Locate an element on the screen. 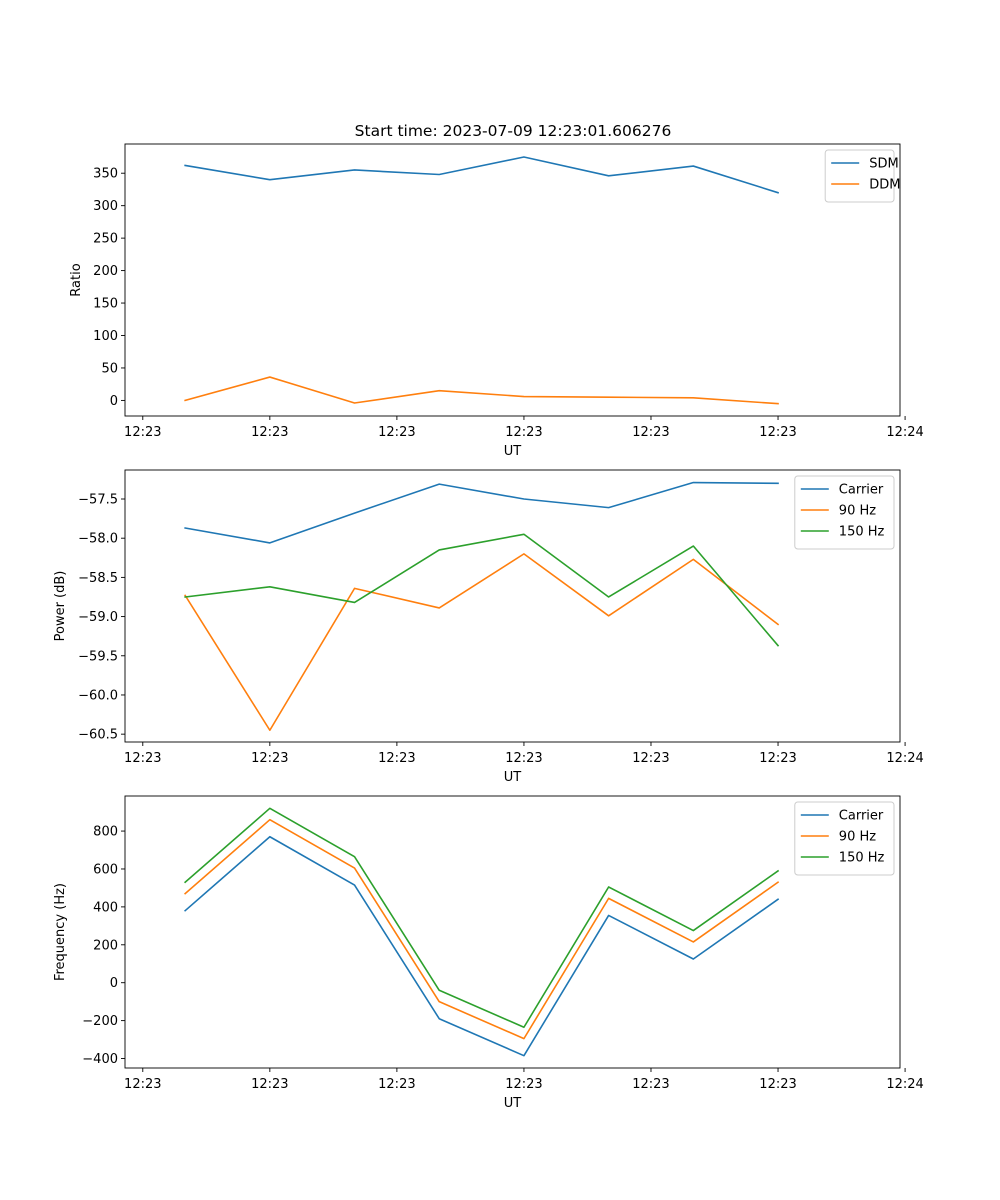  legend-label: SDM is located at coordinates (883, 164).